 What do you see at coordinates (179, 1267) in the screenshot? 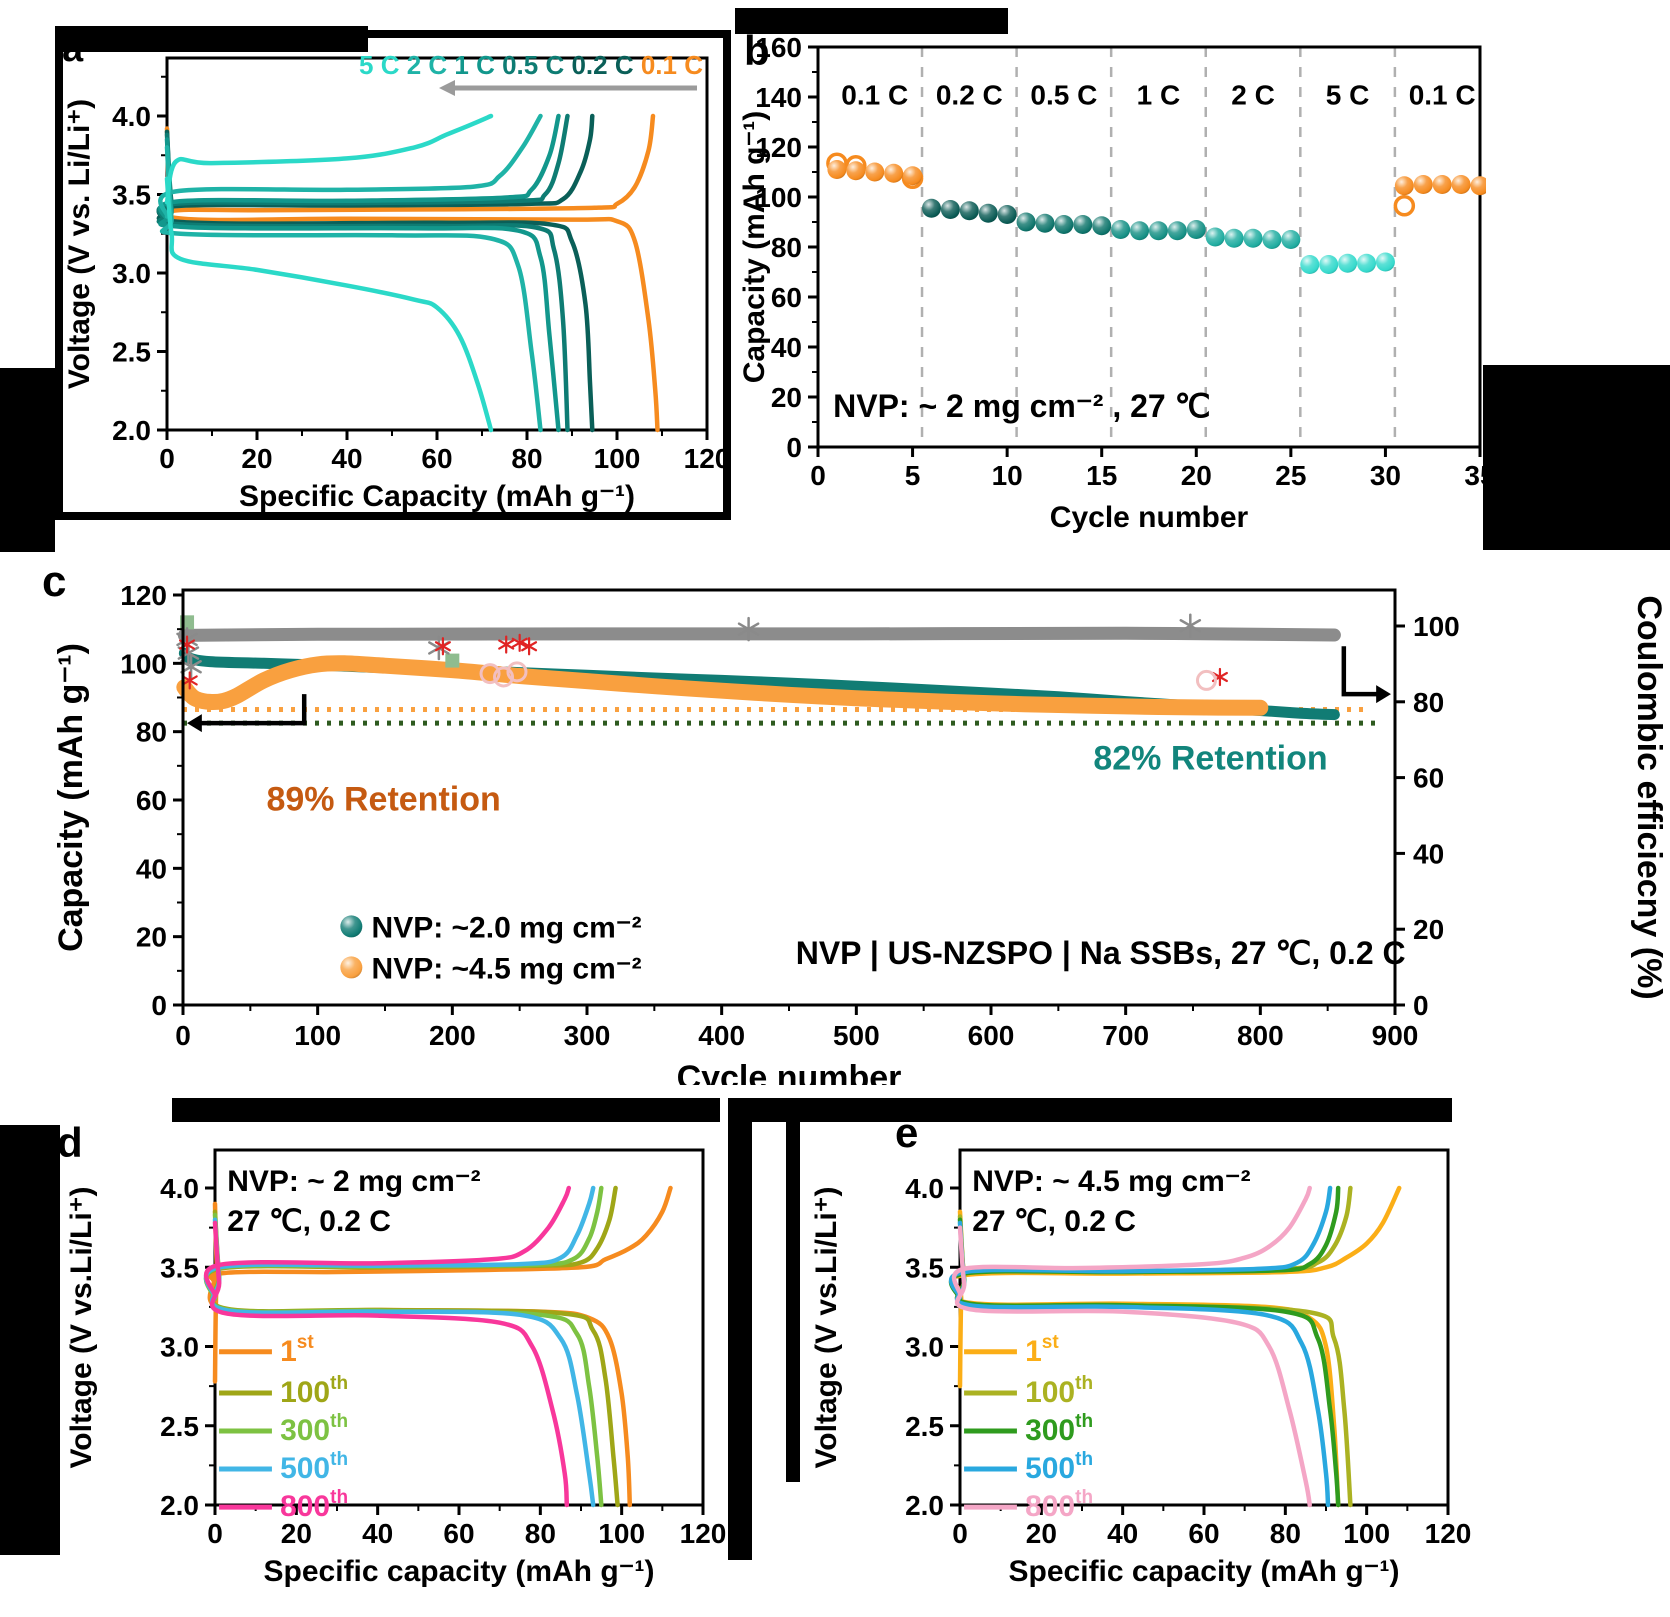
I see `y-tick-label: 3.5` at bounding box center [179, 1267].